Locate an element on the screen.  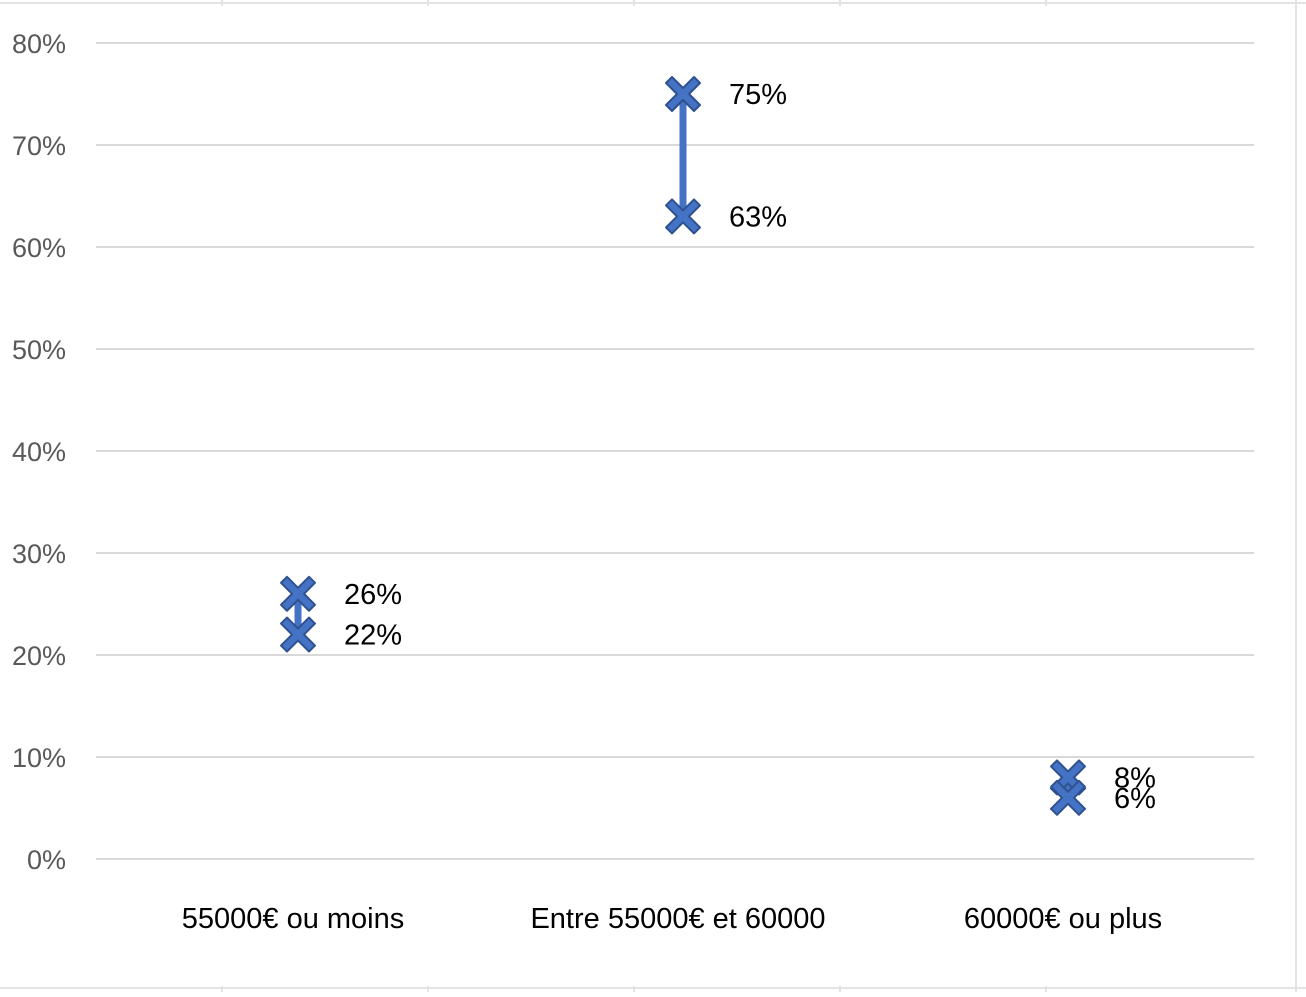
y-tick-label: 70% is located at coordinates (39, 146).